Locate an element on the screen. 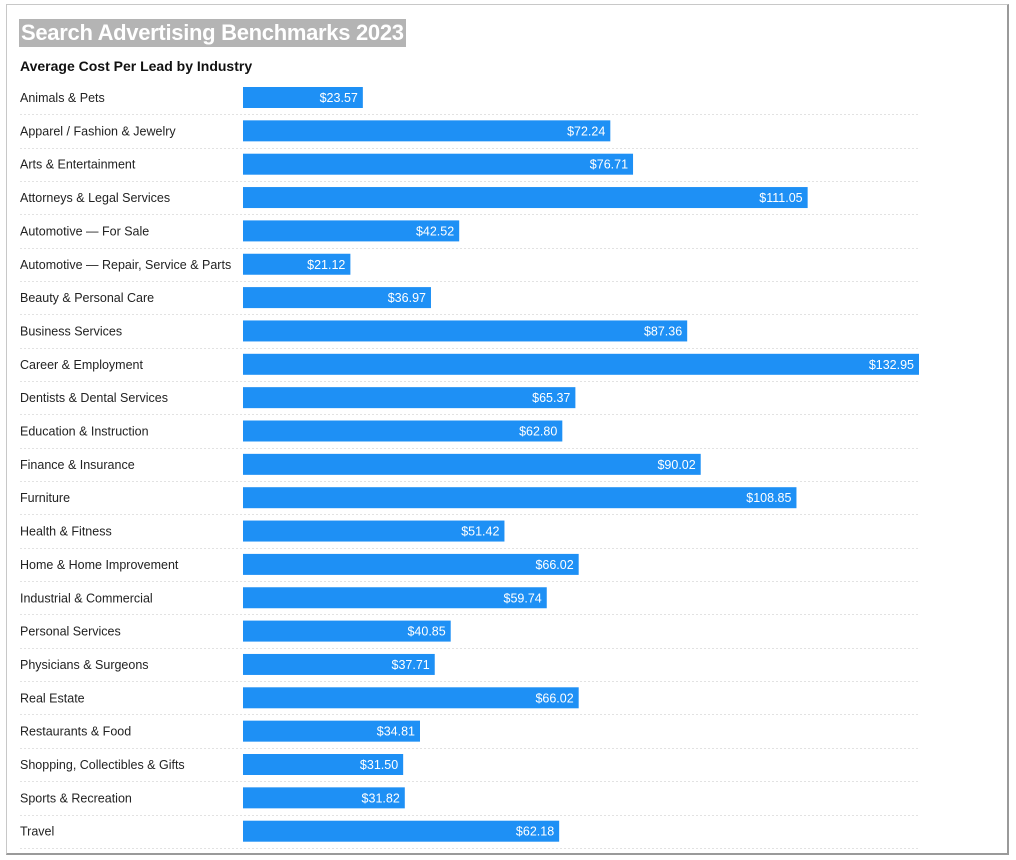 This screenshot has height=860, width=1016. category-label: Apparel / Fashion & Jewelry is located at coordinates (98, 131).